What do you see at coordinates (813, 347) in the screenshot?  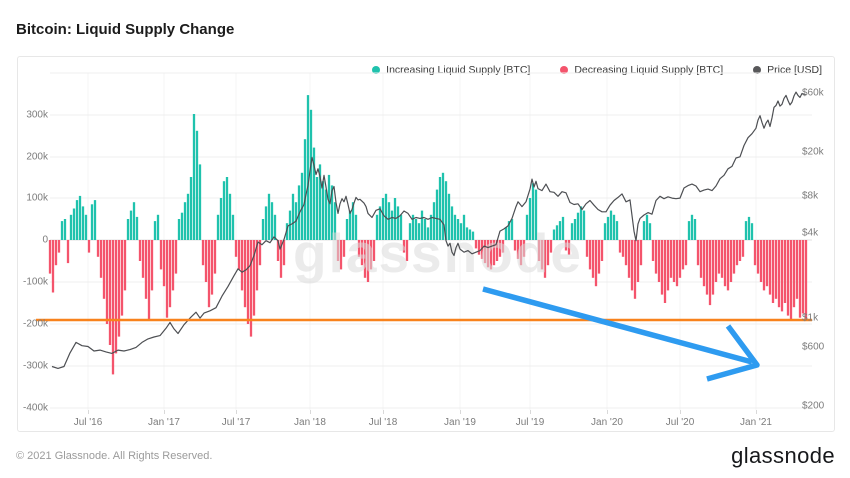 I see `y-axis-right-label: $600` at bounding box center [813, 347].